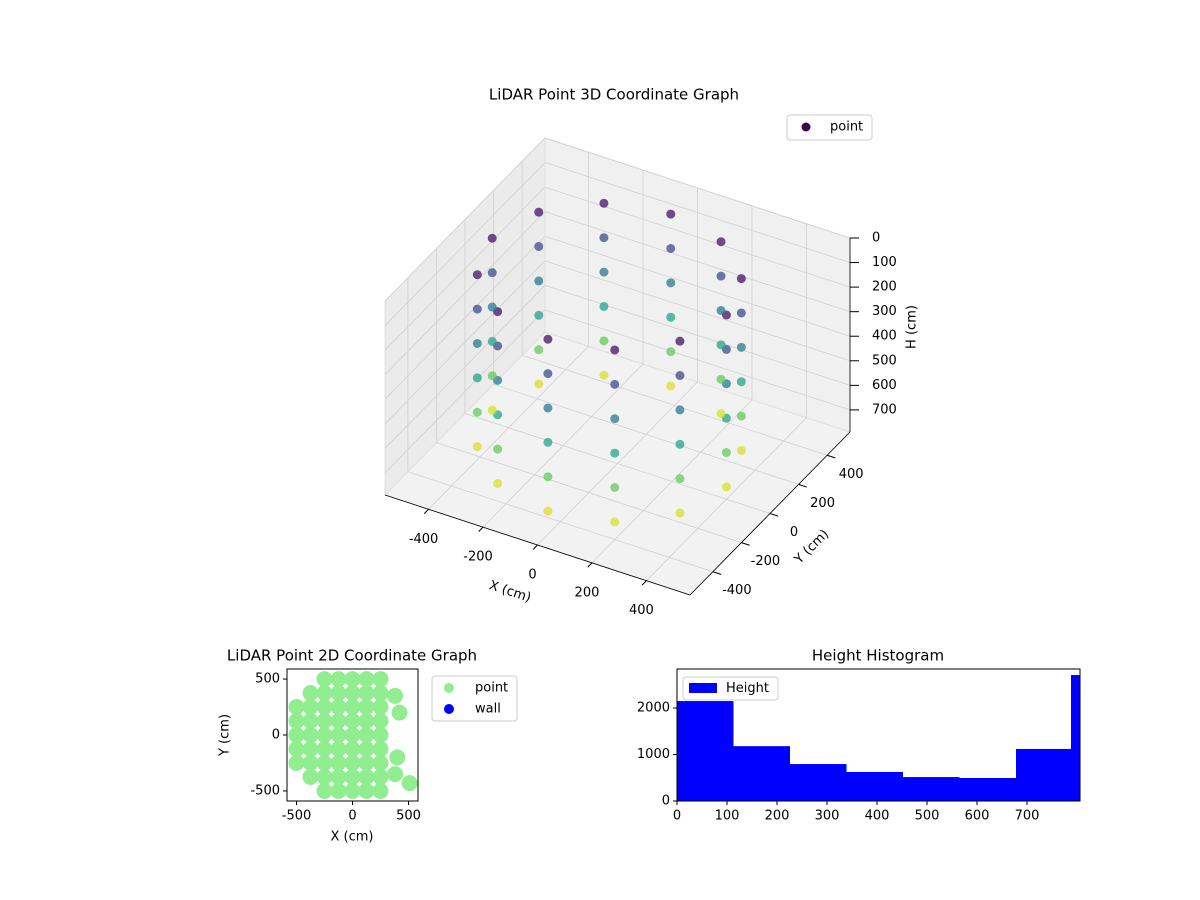 This screenshot has width=1200, height=900. Describe the element at coordinates (878, 656) in the screenshot. I see `chart-title: Height Histogram` at that location.